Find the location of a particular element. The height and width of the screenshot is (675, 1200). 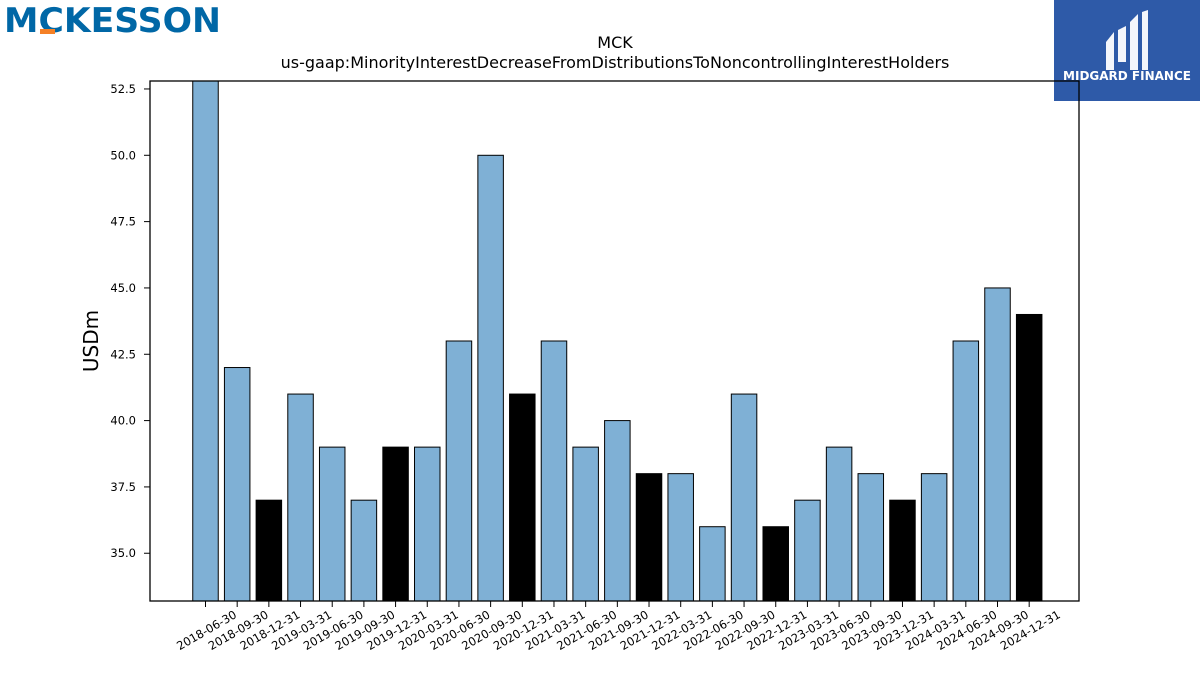

y-tick-label: 45.0 is located at coordinates (123, 288).